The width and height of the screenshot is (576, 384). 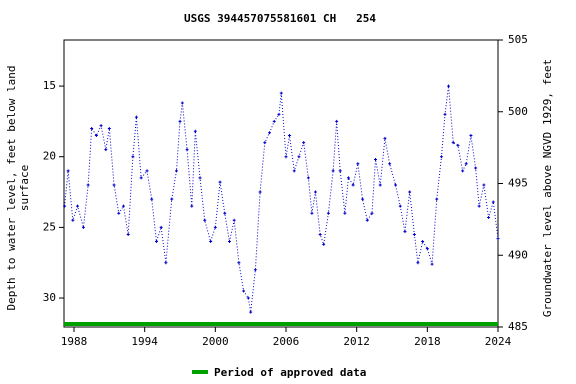 What do you see at coordinates (49, 85) in the screenshot?
I see `y-tick-label: 15` at bounding box center [49, 85].